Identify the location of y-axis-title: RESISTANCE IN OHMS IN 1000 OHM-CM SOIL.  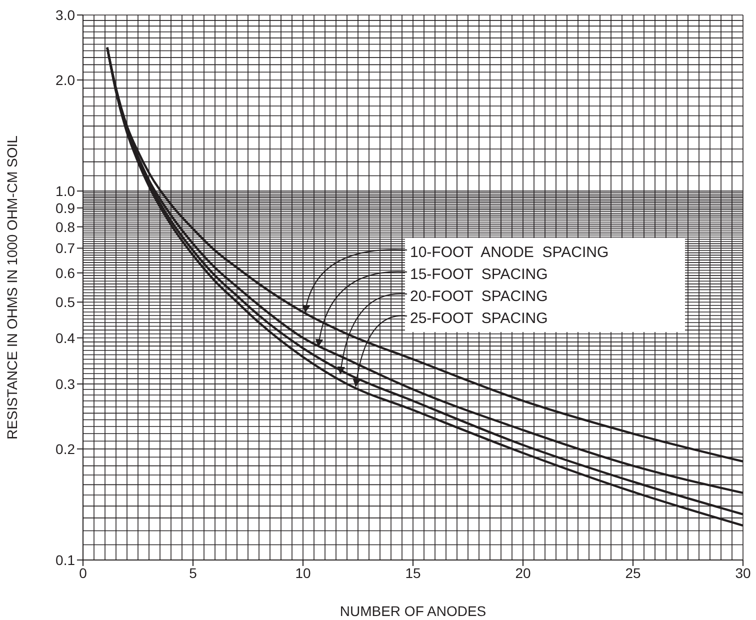
(12, 287).